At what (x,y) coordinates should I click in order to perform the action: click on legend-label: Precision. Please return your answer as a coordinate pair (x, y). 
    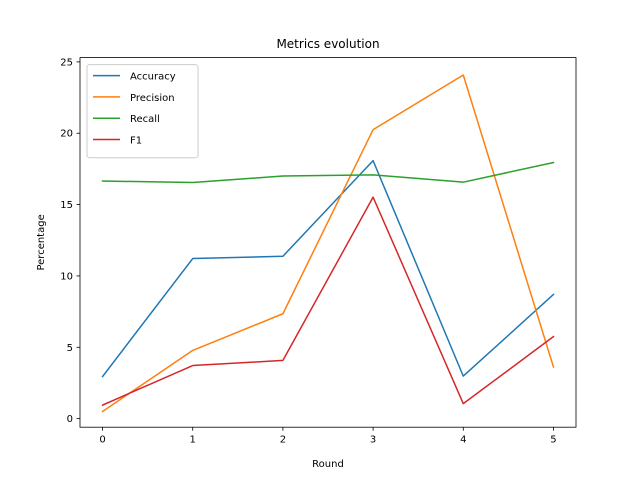
    Looking at the image, I should click on (152, 98).